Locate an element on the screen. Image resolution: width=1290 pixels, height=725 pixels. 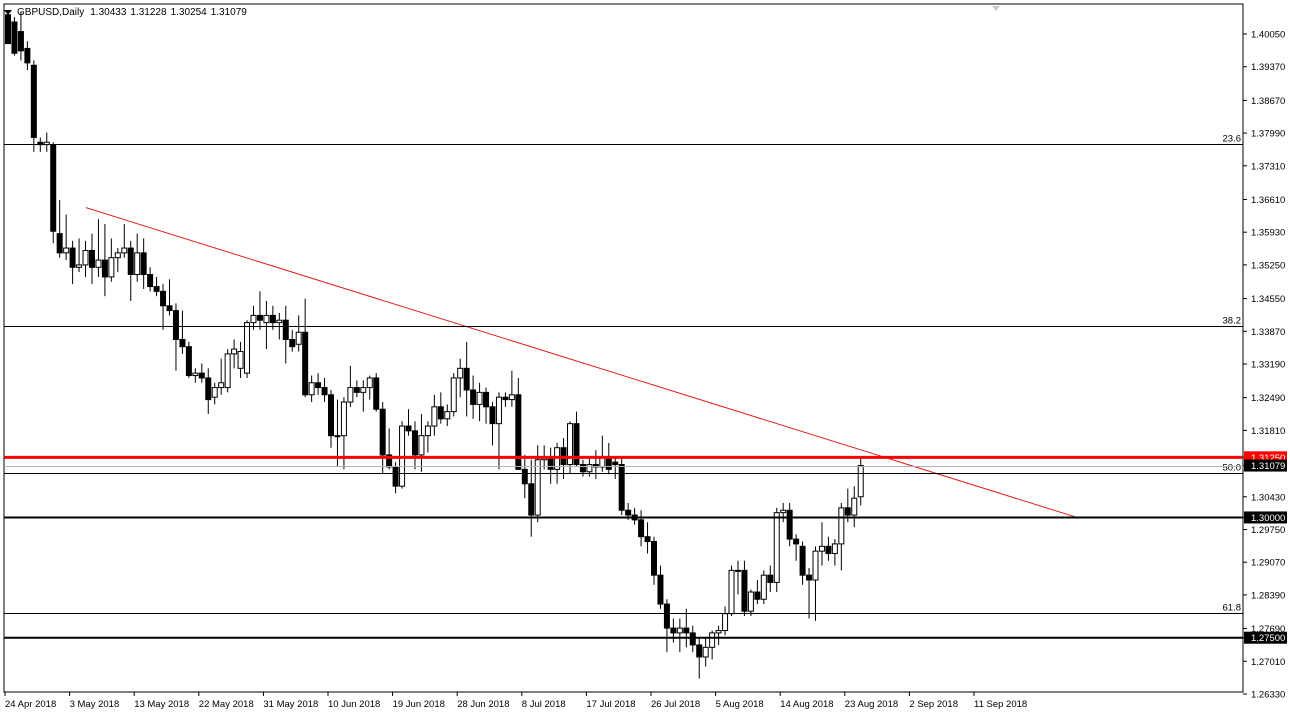
ohlc-close: 1.31079 is located at coordinates (228, 12).